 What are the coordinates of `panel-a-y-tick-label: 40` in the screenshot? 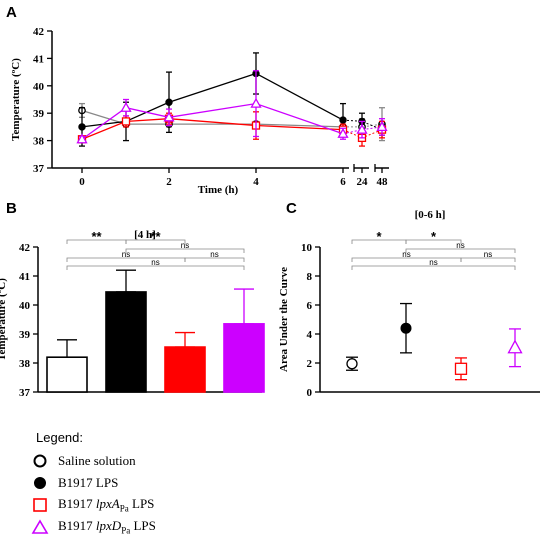 It's located at (39, 87).